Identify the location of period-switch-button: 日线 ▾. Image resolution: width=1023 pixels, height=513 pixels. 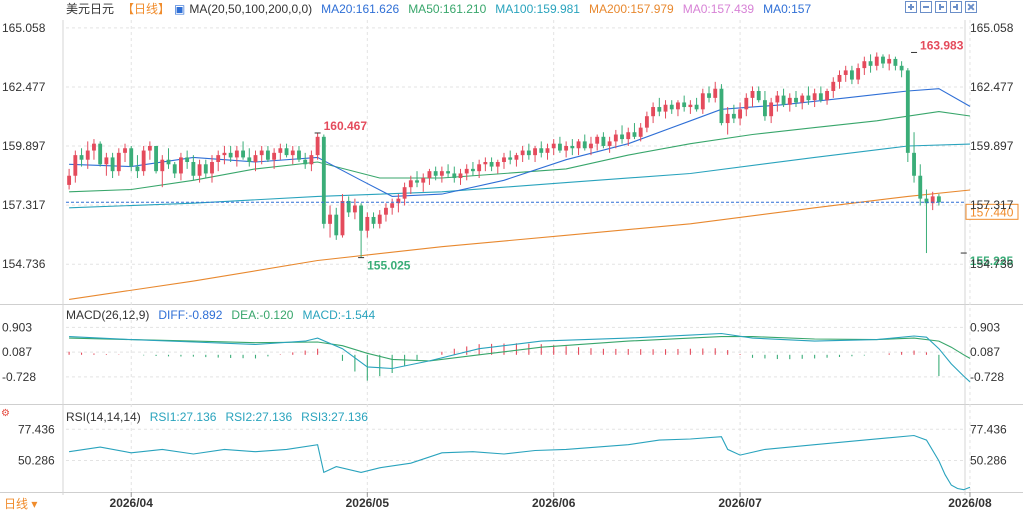
(20, 503).